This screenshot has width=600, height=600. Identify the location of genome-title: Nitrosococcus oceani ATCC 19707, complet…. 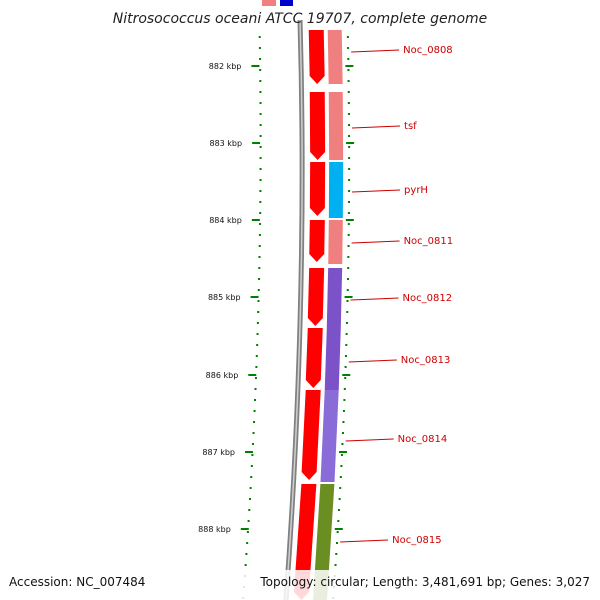
(300, 19).